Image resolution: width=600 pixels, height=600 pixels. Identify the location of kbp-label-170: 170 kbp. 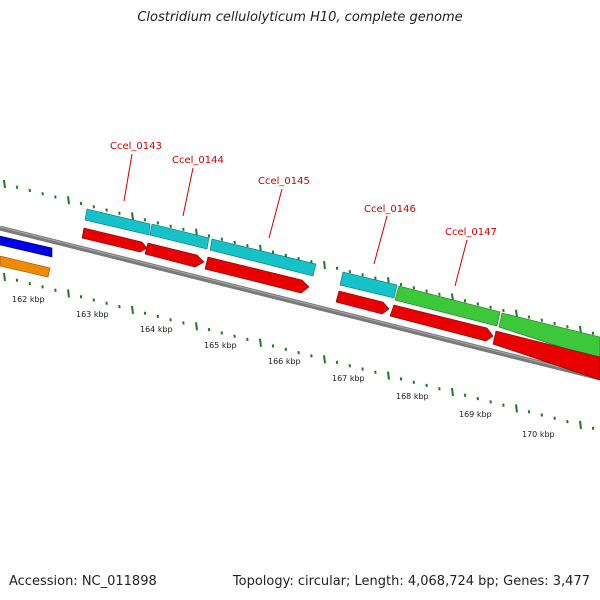
(538, 434).